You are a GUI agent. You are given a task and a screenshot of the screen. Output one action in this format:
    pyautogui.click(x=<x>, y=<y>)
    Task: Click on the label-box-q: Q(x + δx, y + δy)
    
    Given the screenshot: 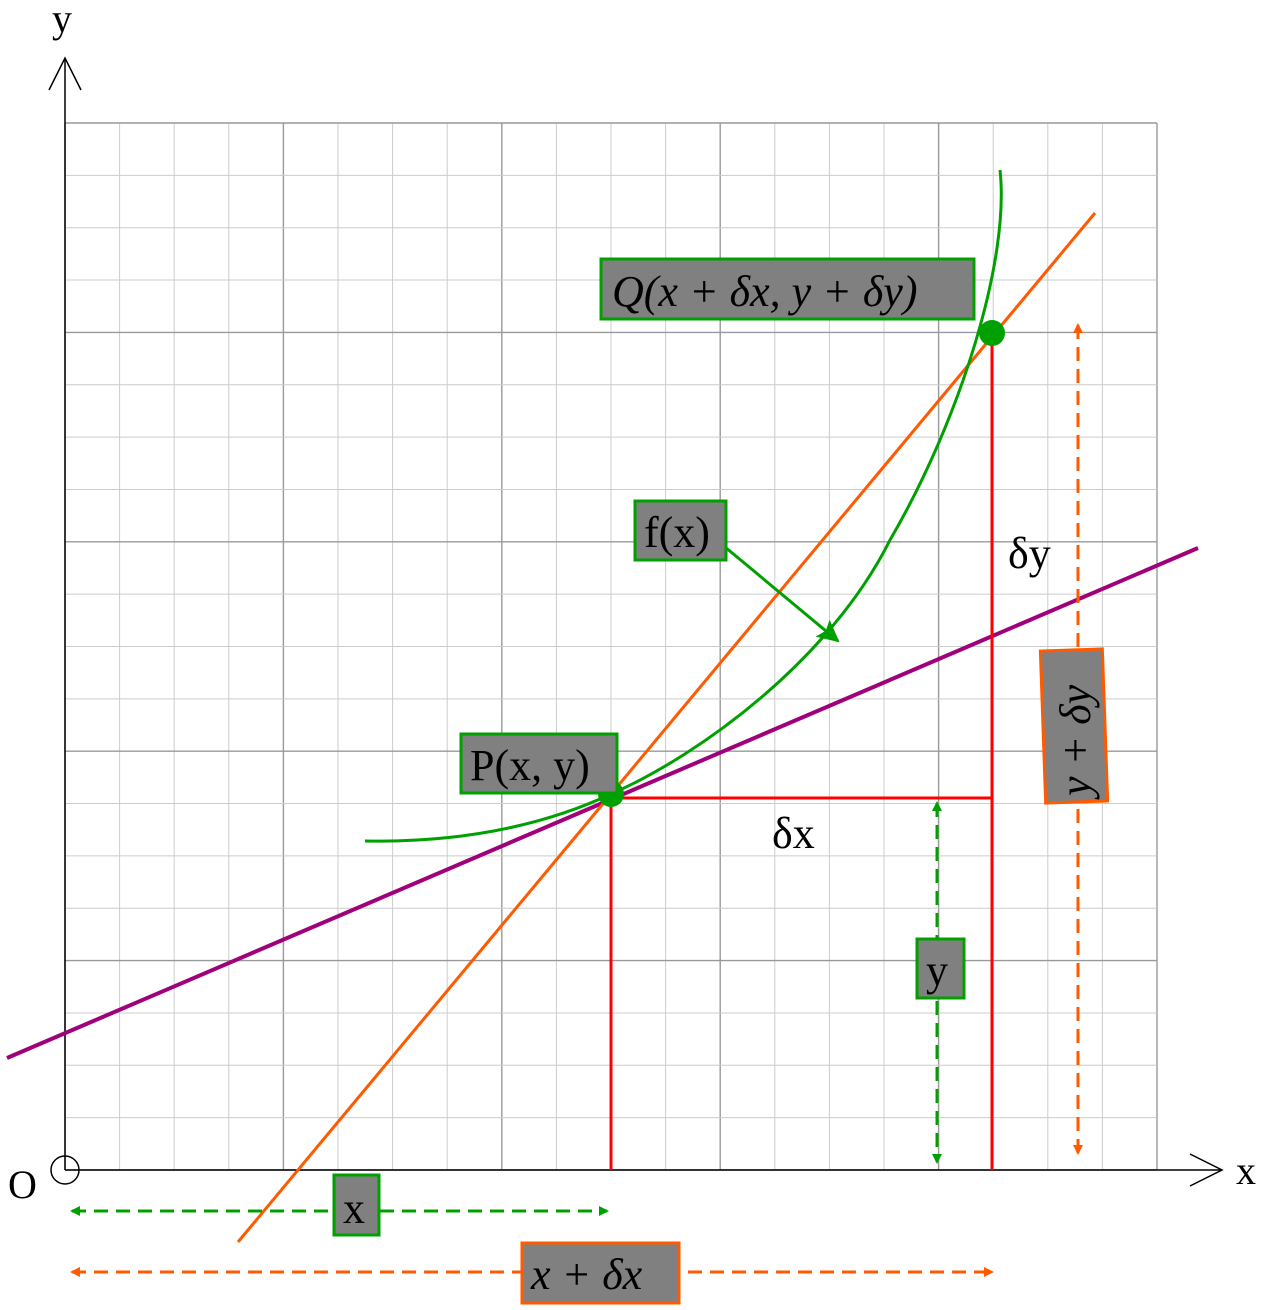 What is the action you would take?
    pyautogui.click(x=787, y=289)
    